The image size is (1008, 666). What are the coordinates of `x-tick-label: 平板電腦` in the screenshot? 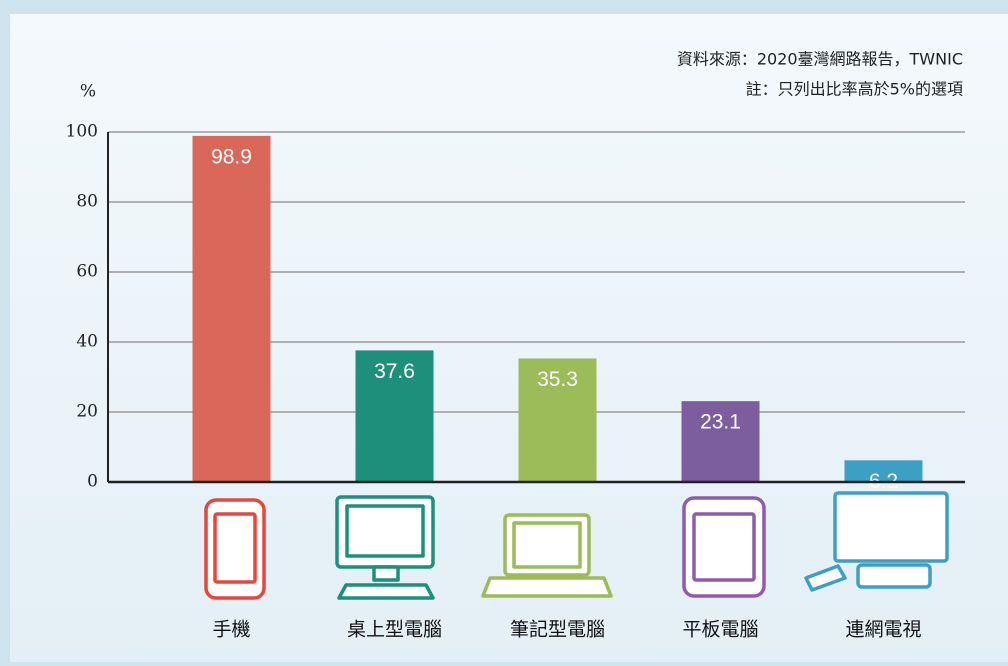 It's located at (720, 630).